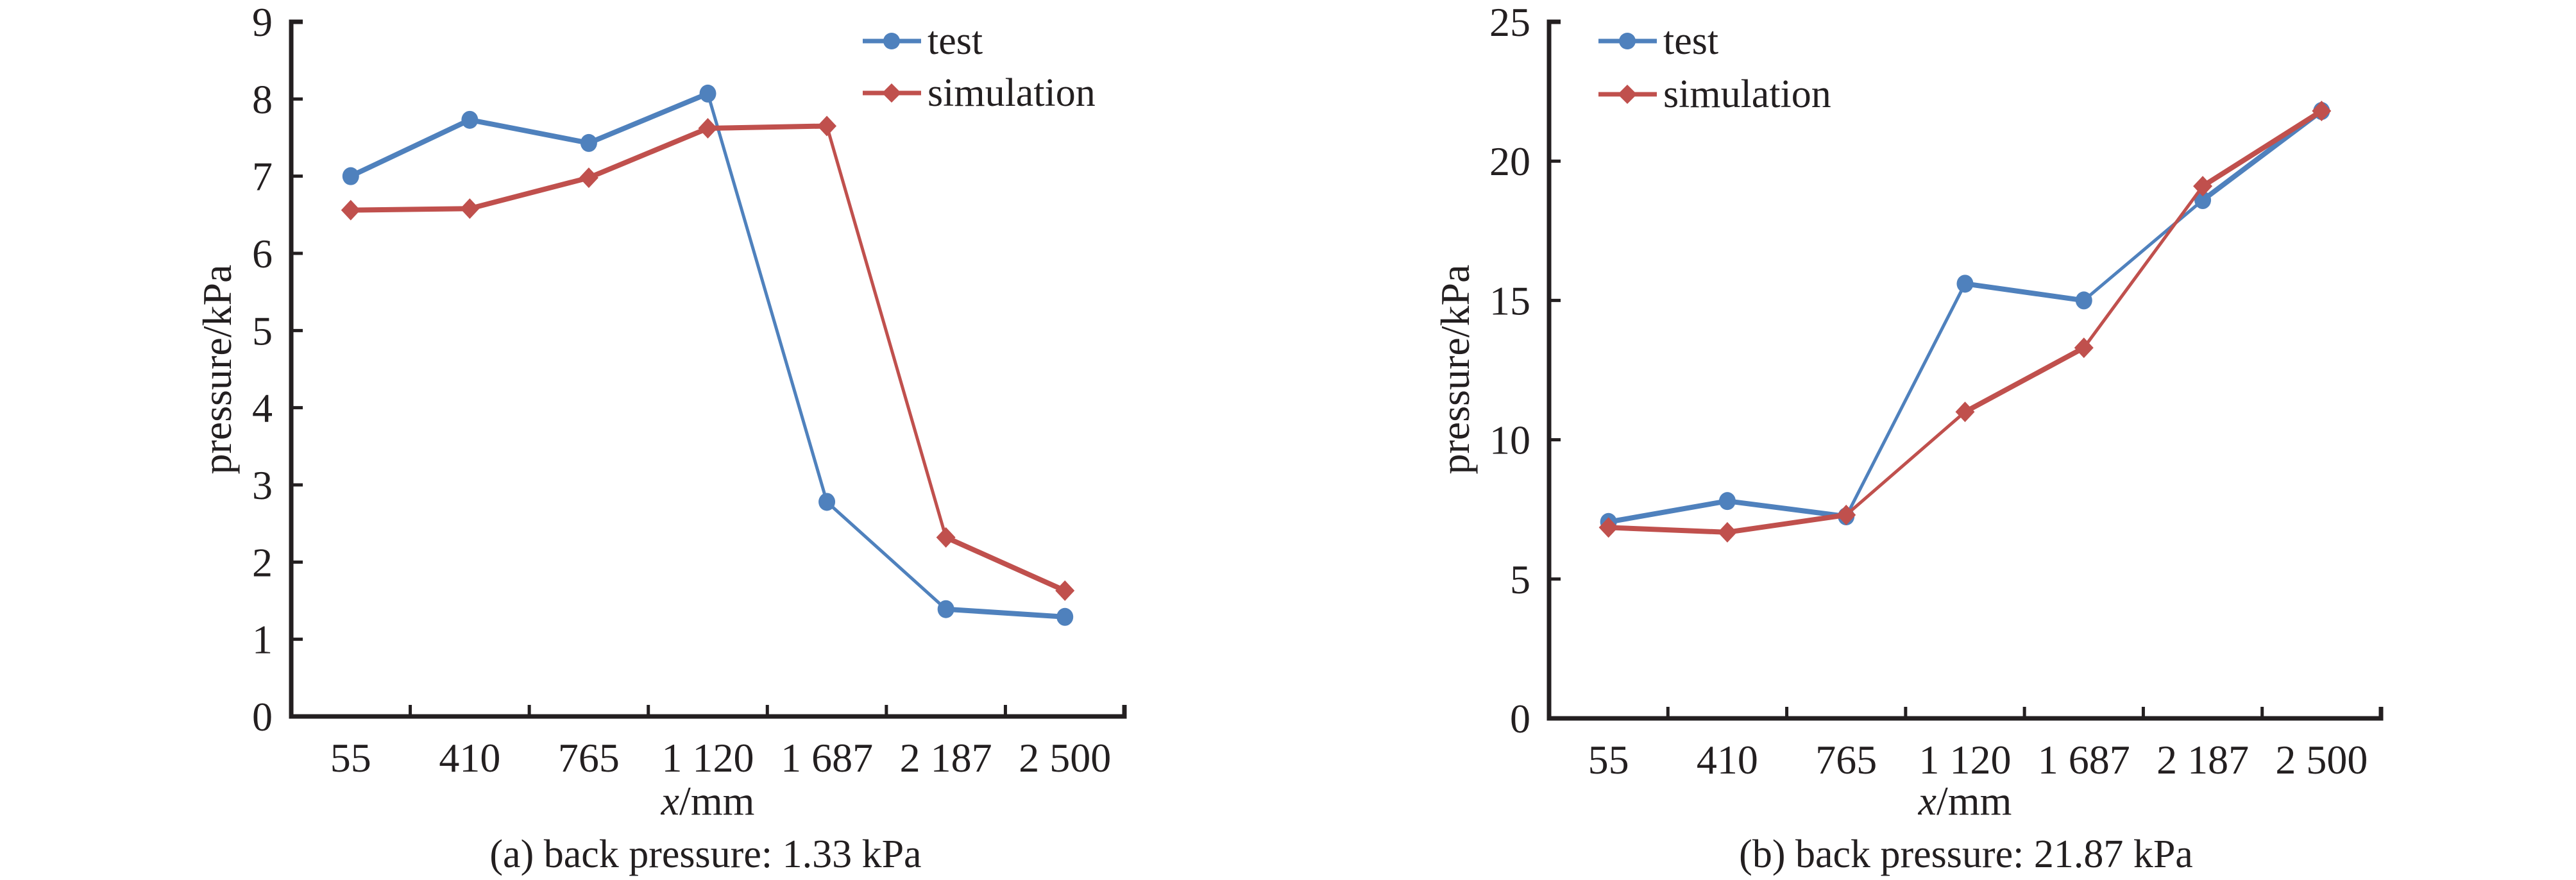  I want to click on x-axis-title: x/mm, so click(1965, 801).